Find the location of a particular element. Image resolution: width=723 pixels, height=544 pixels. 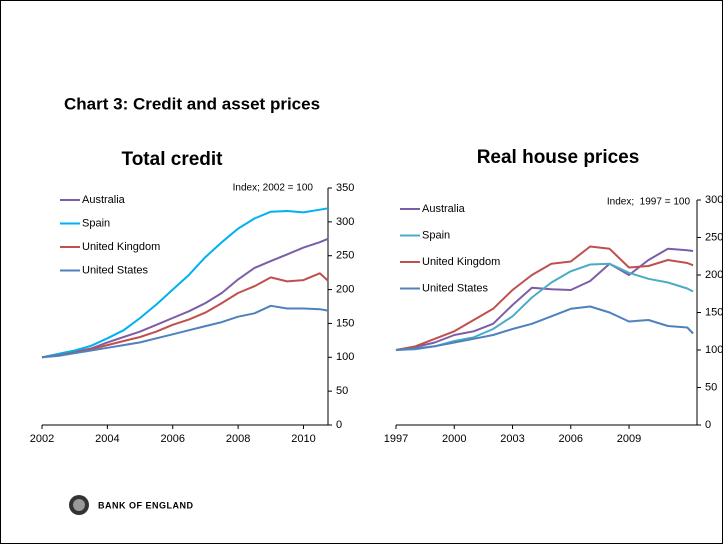

x-tick-label: 2003 is located at coordinates (512, 439).